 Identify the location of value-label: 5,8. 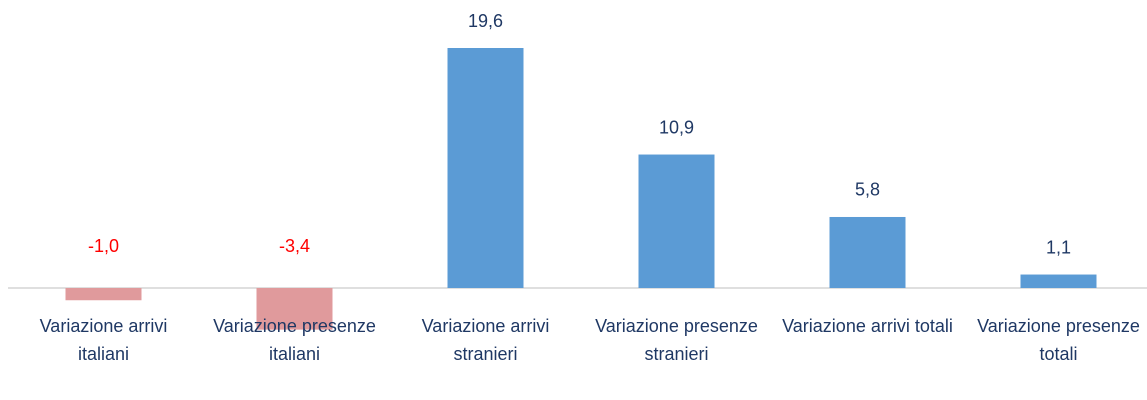
(867, 190).